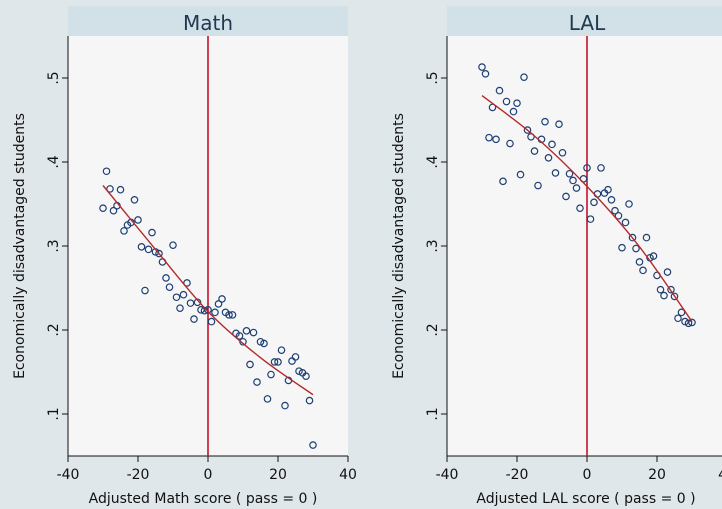 Image resolution: width=722 pixels, height=509 pixels. I want to click on lal-fit-line, so click(587, 208).